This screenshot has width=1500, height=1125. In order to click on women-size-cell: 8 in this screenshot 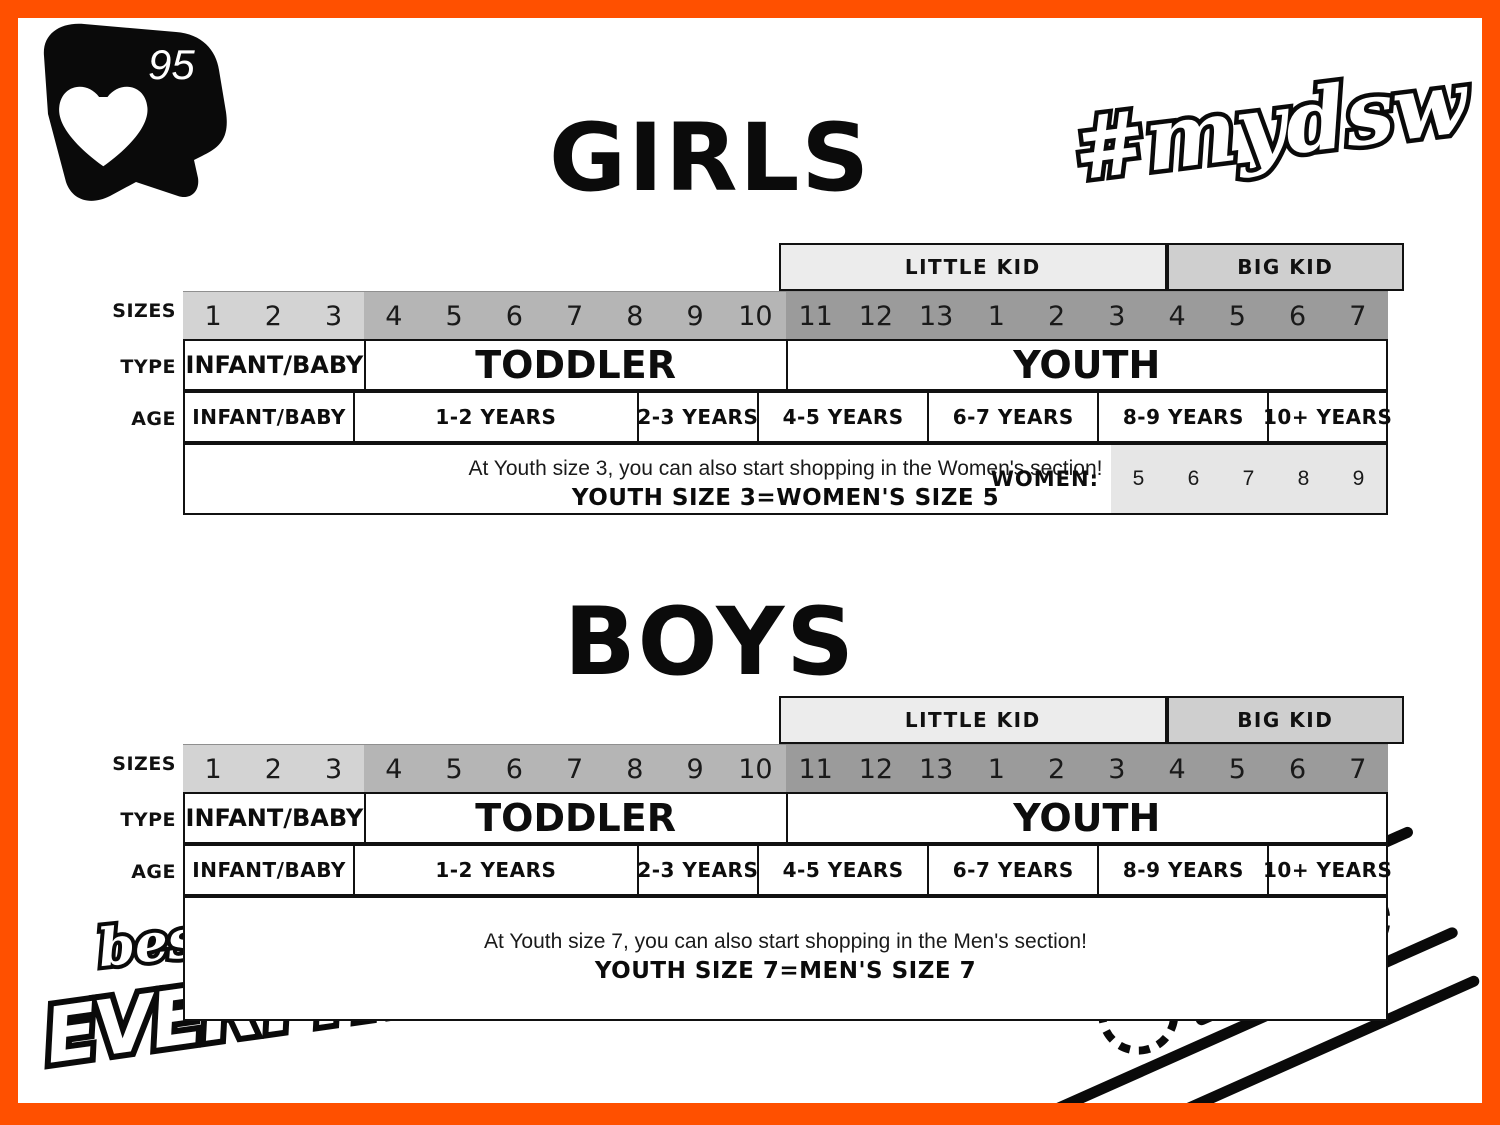, I will do `click(1303, 478)`.